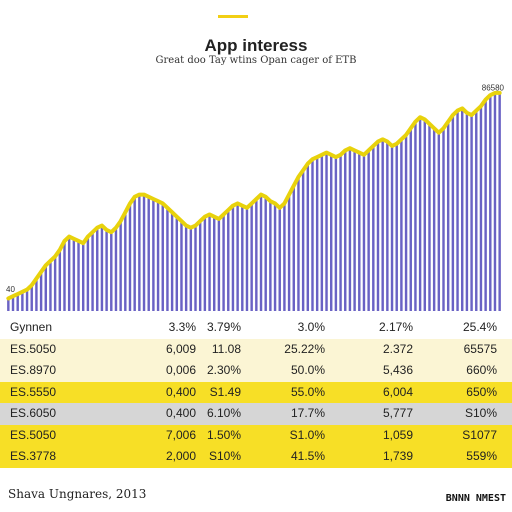  What do you see at coordinates (395, 327) in the screenshot?
I see `table-cell: 2.17%` at bounding box center [395, 327].